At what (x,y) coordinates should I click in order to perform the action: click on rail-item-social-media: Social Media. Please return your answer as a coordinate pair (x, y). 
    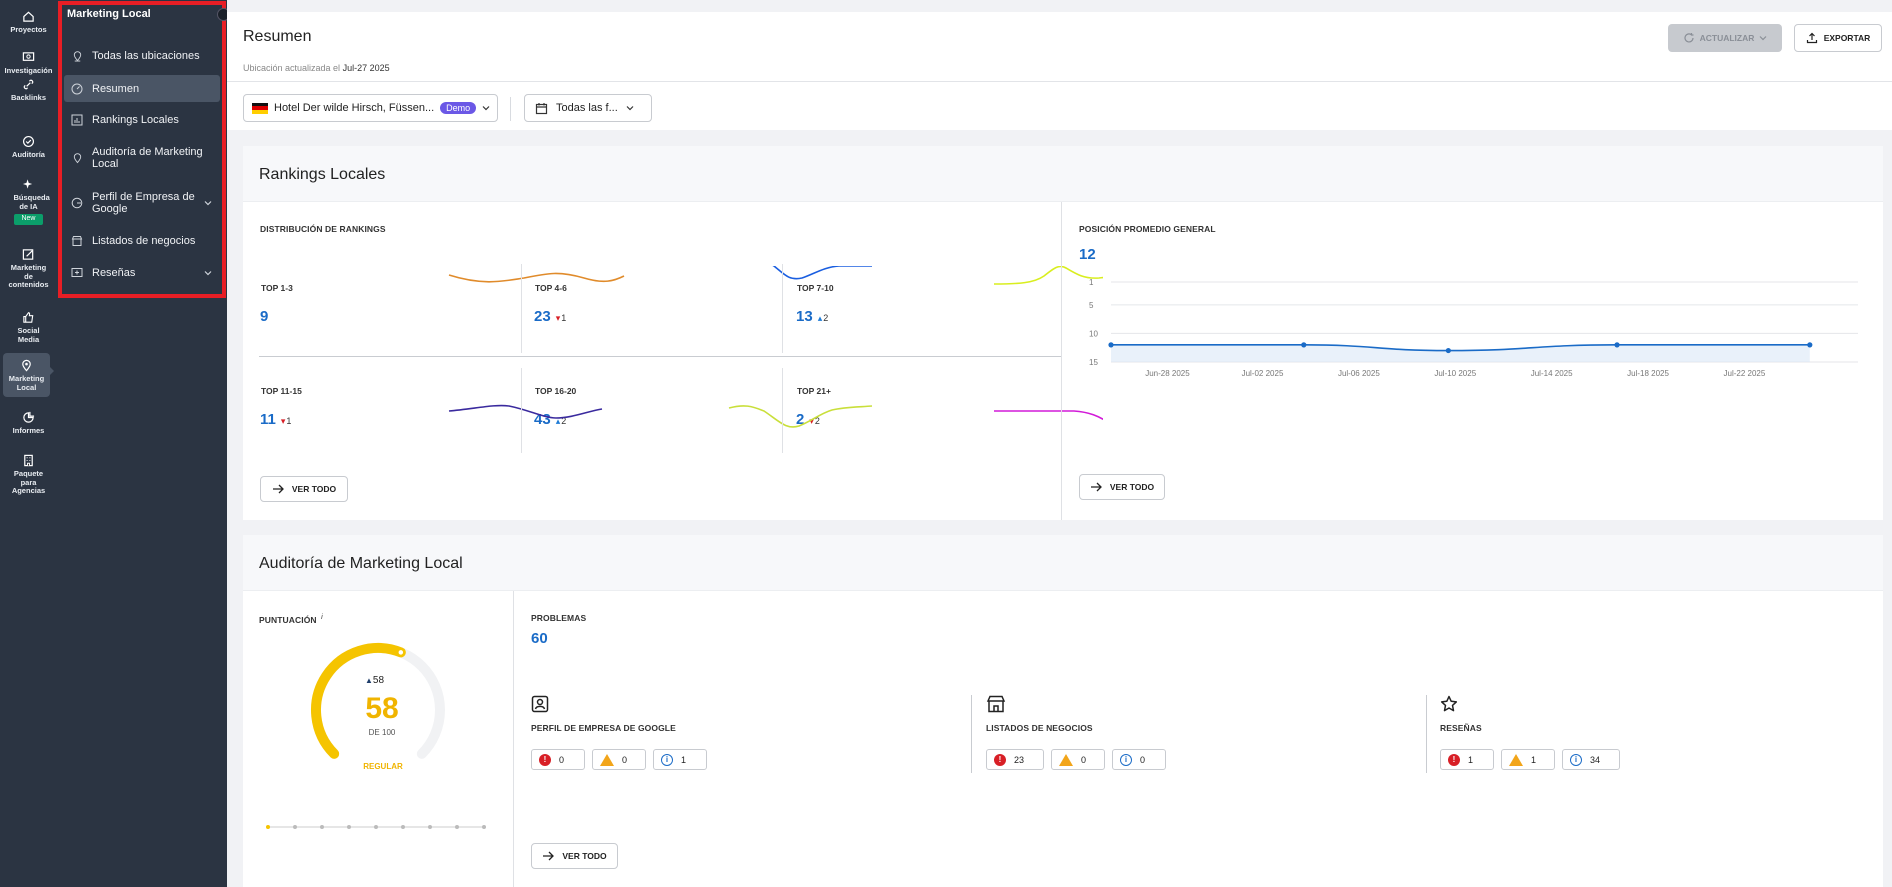
    Looking at the image, I should click on (28, 327).